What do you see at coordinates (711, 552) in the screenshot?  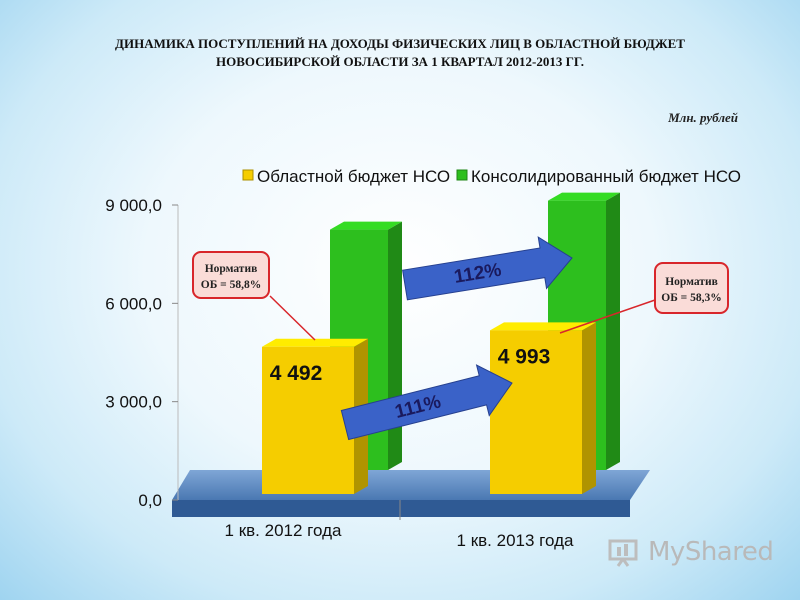 I see `watermark-text: MyShared` at bounding box center [711, 552].